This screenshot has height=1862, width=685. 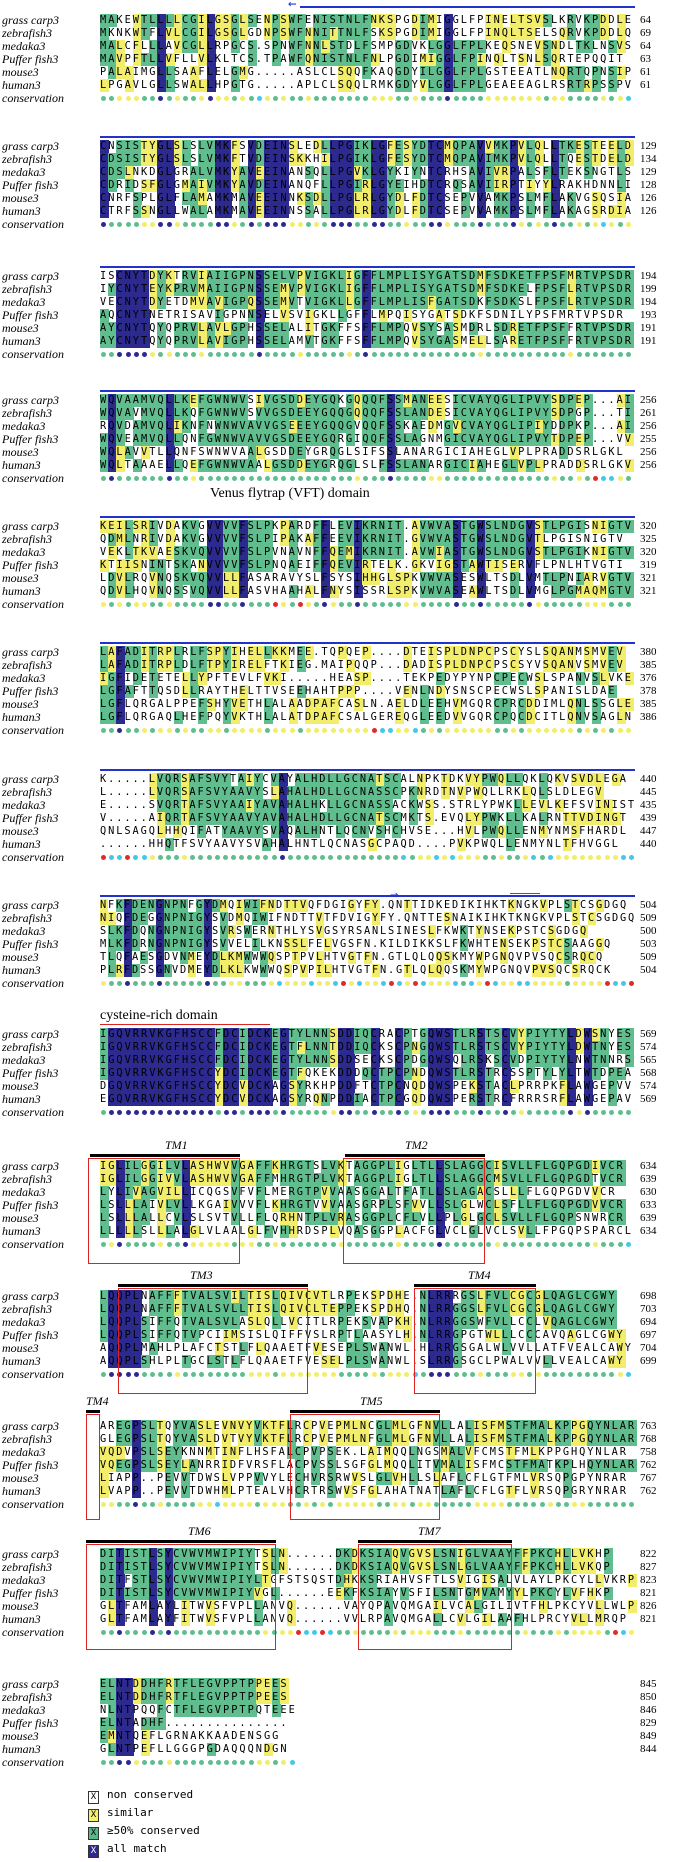 What do you see at coordinates (33, 730) in the screenshot?
I see `conservation-label: conservation` at bounding box center [33, 730].